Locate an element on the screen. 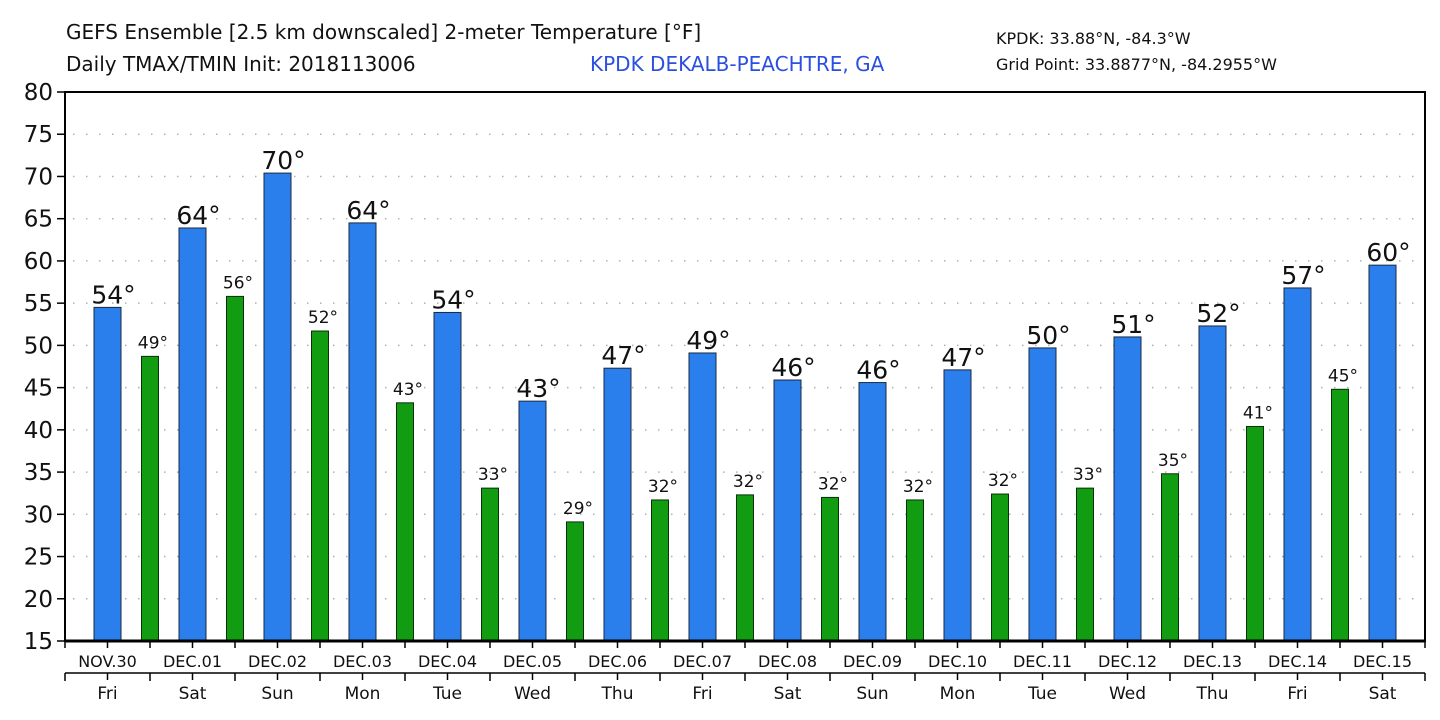  y-tick-label: 35 is located at coordinates (38, 473).